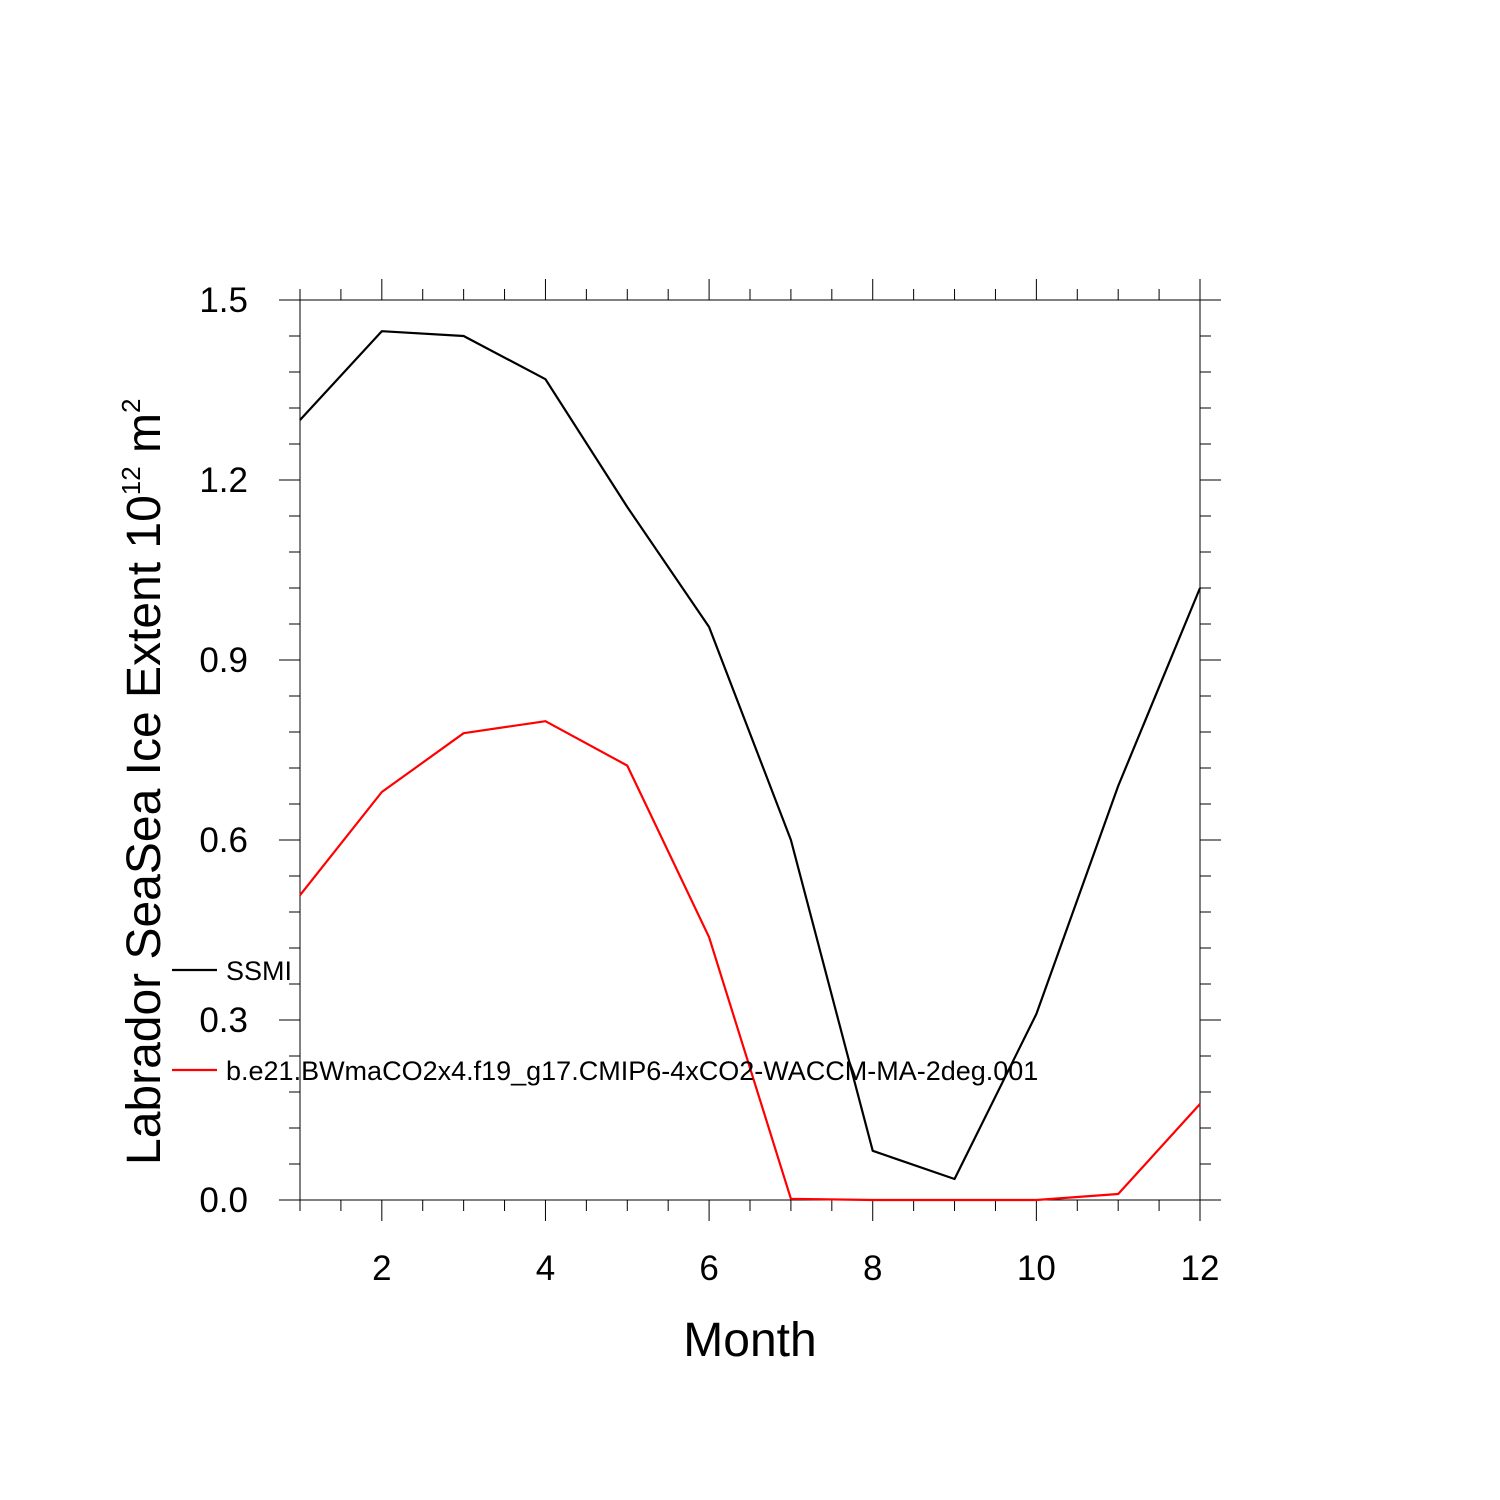 The width and height of the screenshot is (1500, 1500). Describe the element at coordinates (872, 1268) in the screenshot. I see `x-tick-label: 8` at that location.